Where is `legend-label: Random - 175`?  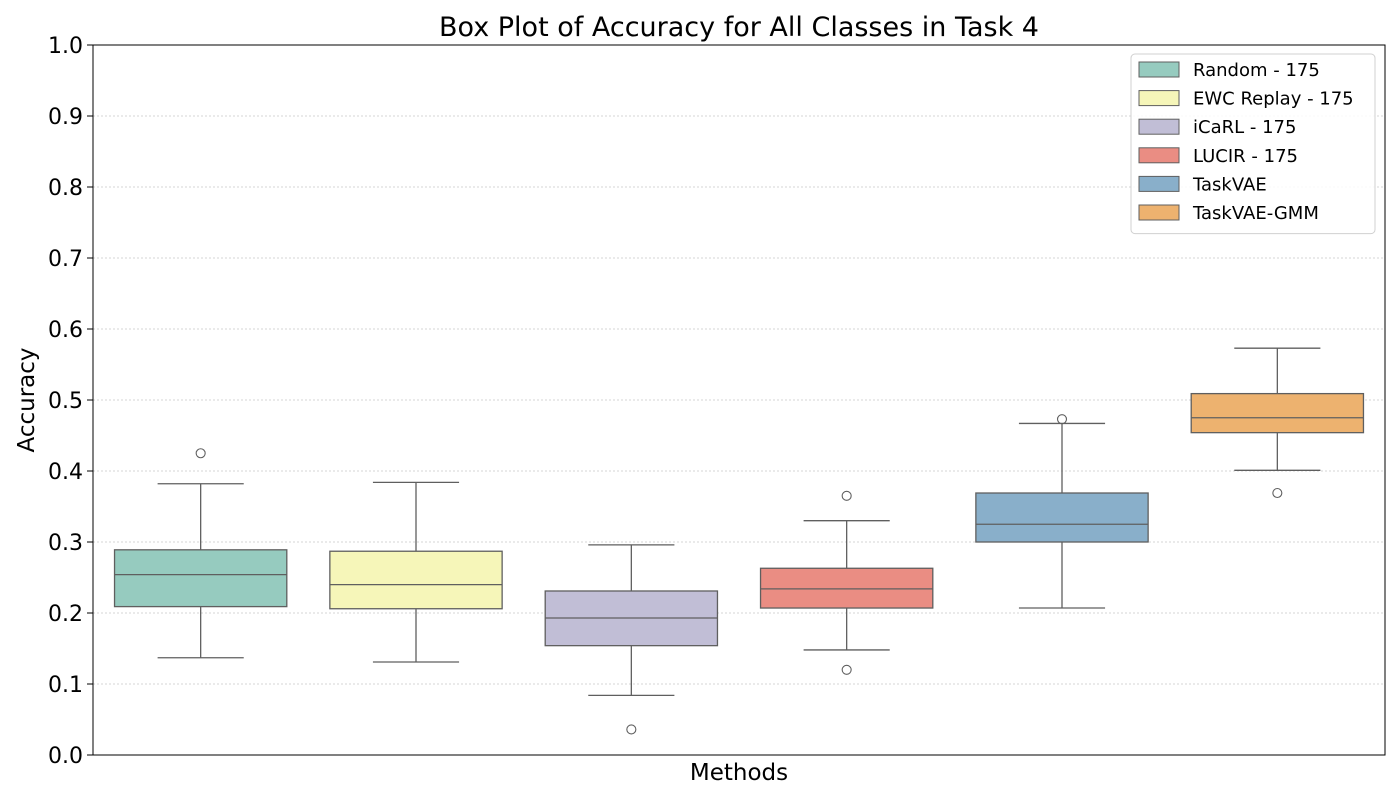
legend-label: Random - 175 is located at coordinates (1256, 70).